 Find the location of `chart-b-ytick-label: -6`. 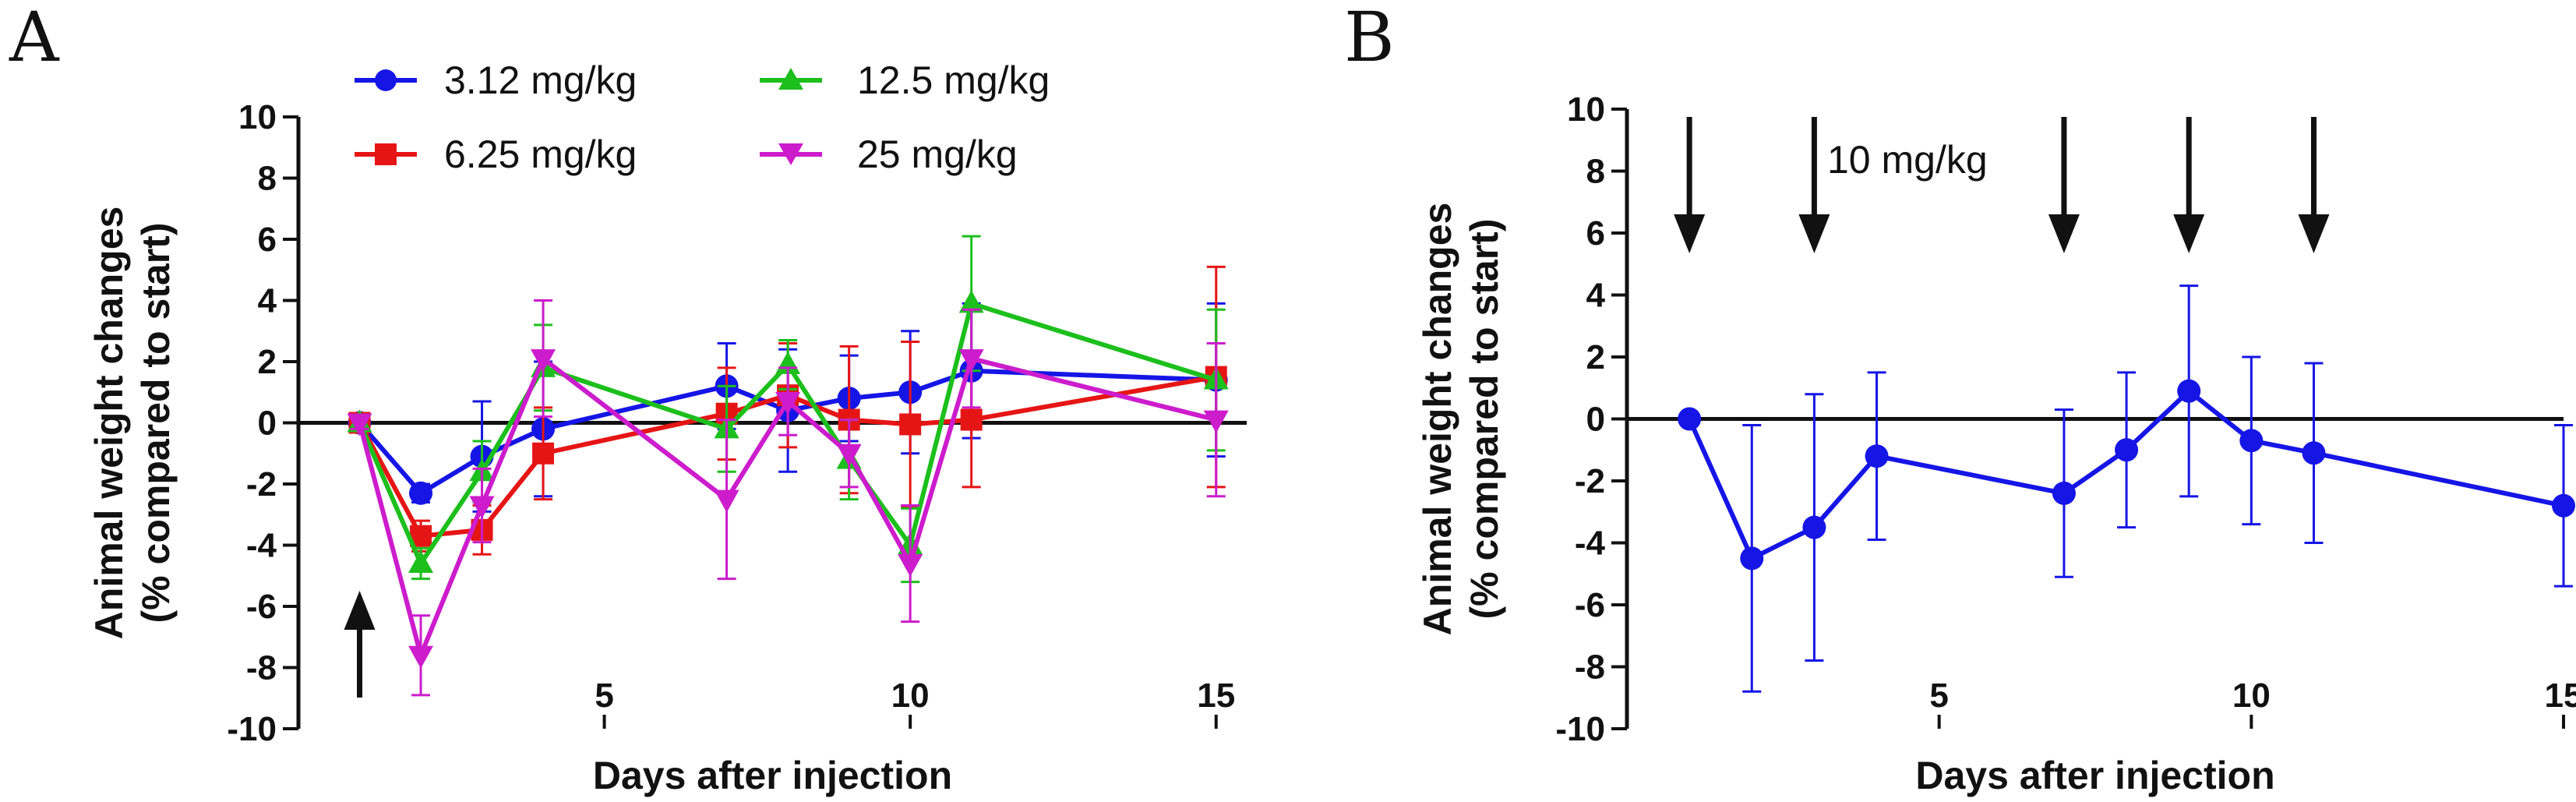

chart-b-ytick-label: -6 is located at coordinates (1590, 605).